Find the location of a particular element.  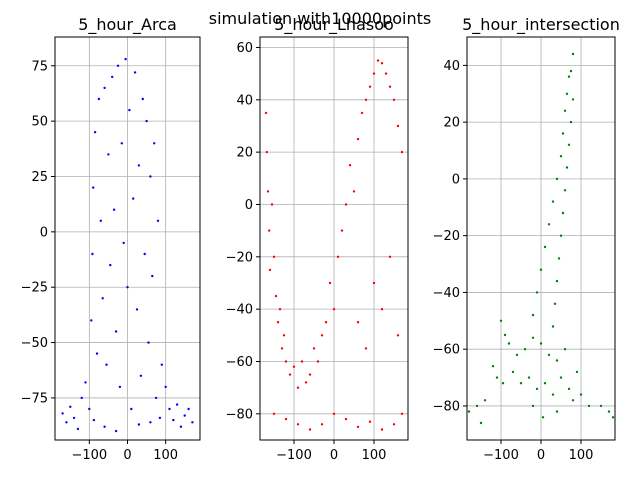

subplot-title: 5_hour_Arca is located at coordinates (127, 25).